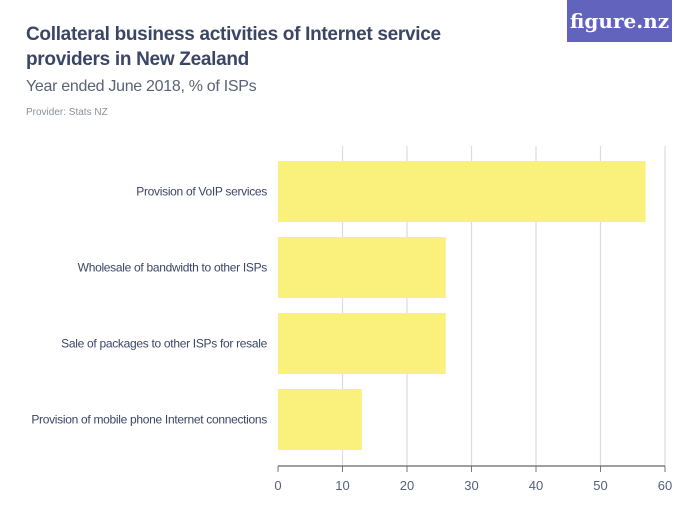  I want to click on figure-nz-logo: figure.nz, so click(619, 21).